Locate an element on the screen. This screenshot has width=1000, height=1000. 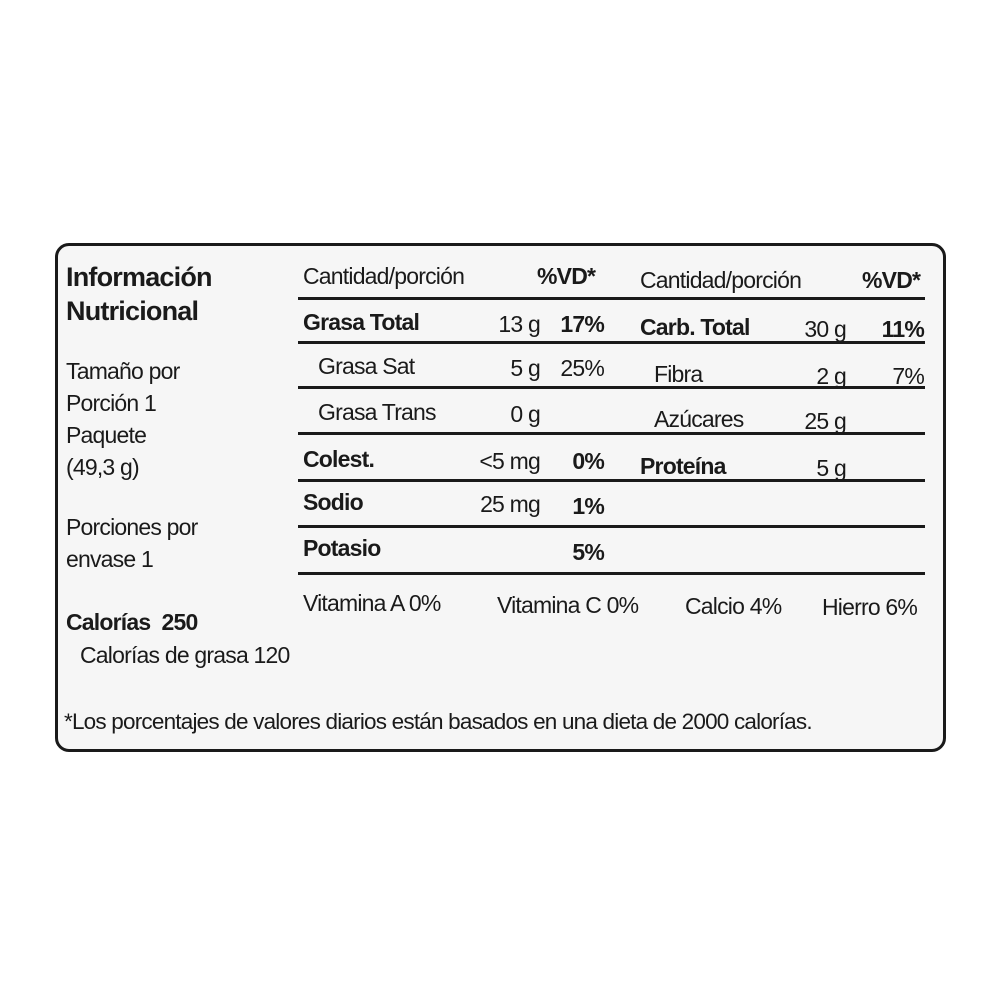
vitamin-a: Vitamina A 0% is located at coordinates (372, 603).